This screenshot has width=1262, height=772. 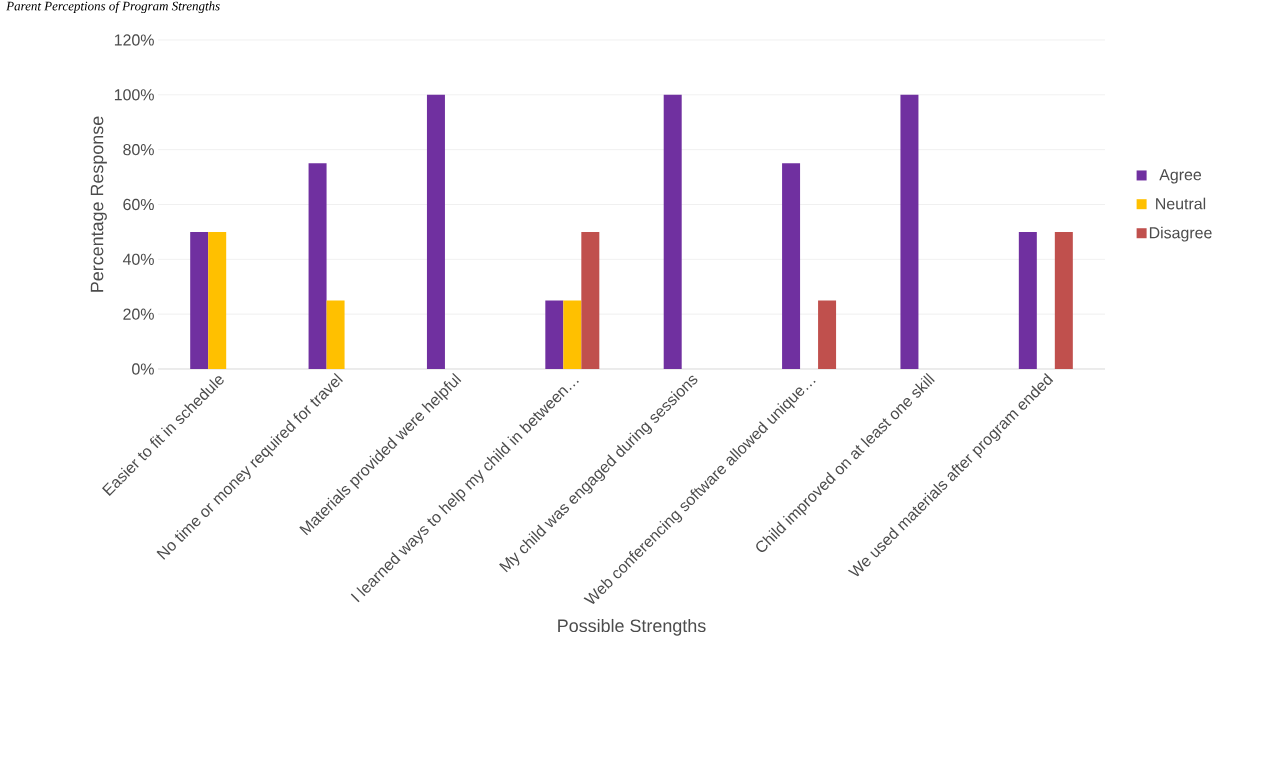 What do you see at coordinates (1180, 234) in the screenshot?
I see `legend-label: Disagree` at bounding box center [1180, 234].